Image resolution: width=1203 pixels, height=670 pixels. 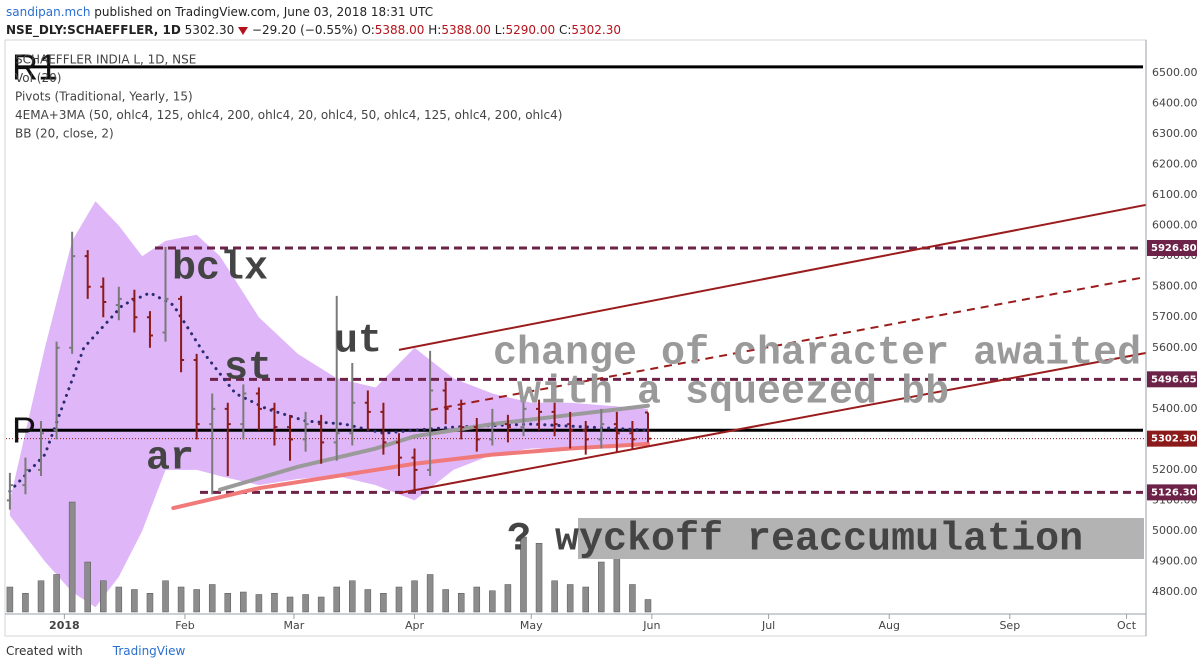 I want to click on last-price-tag, so click(x=1172, y=438).